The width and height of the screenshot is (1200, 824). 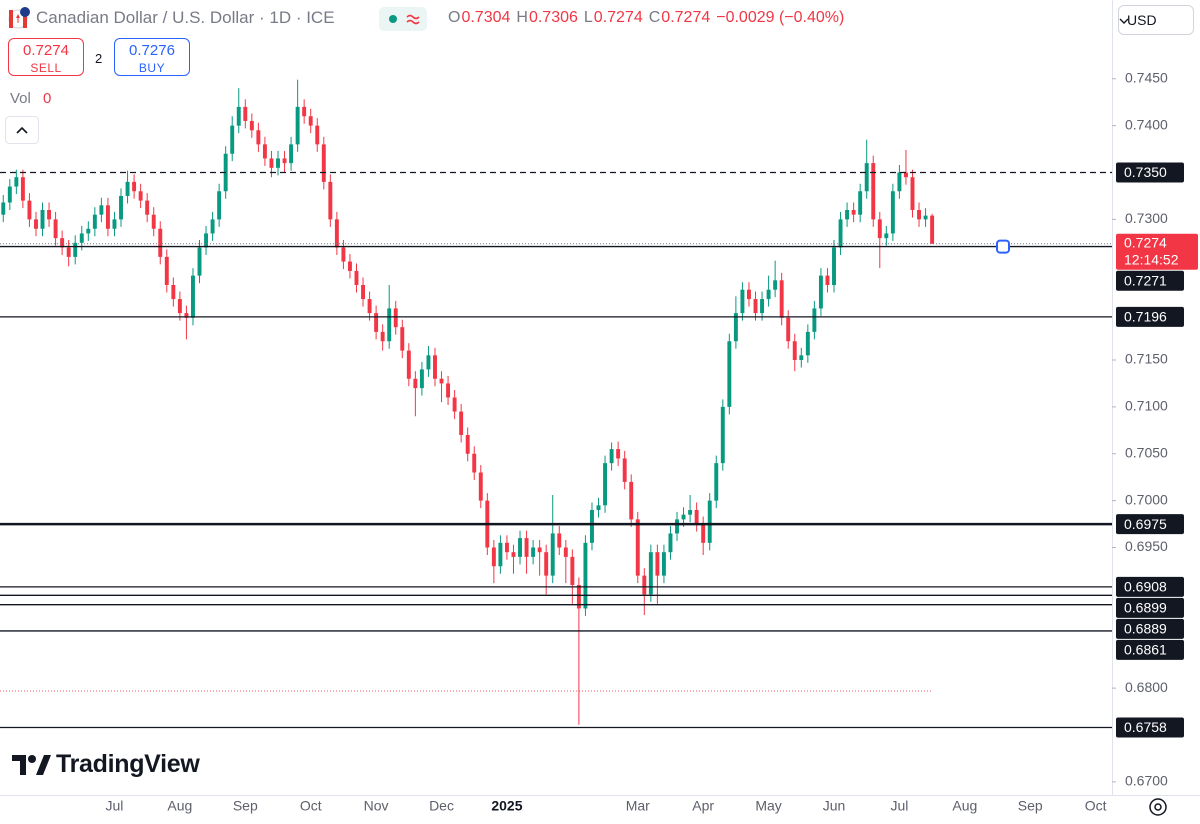 I want to click on level-label: 0.7350, so click(x=1145, y=172).